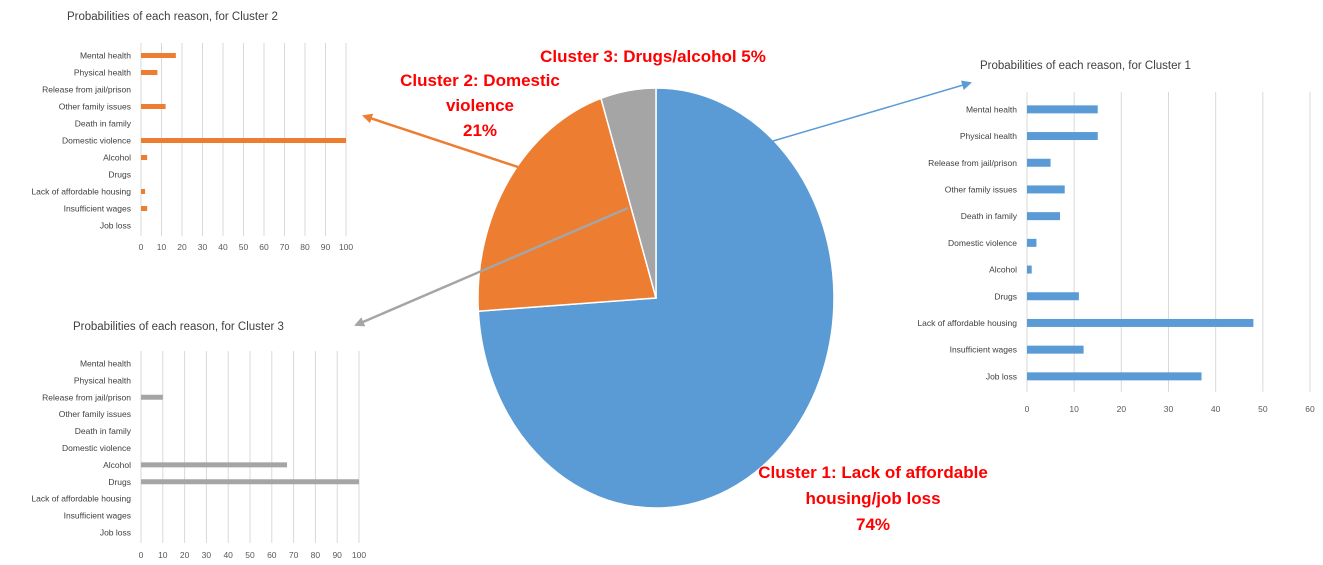 This screenshot has height=565, width=1323. I want to click on cluster3-bar-drugs, so click(250, 482).